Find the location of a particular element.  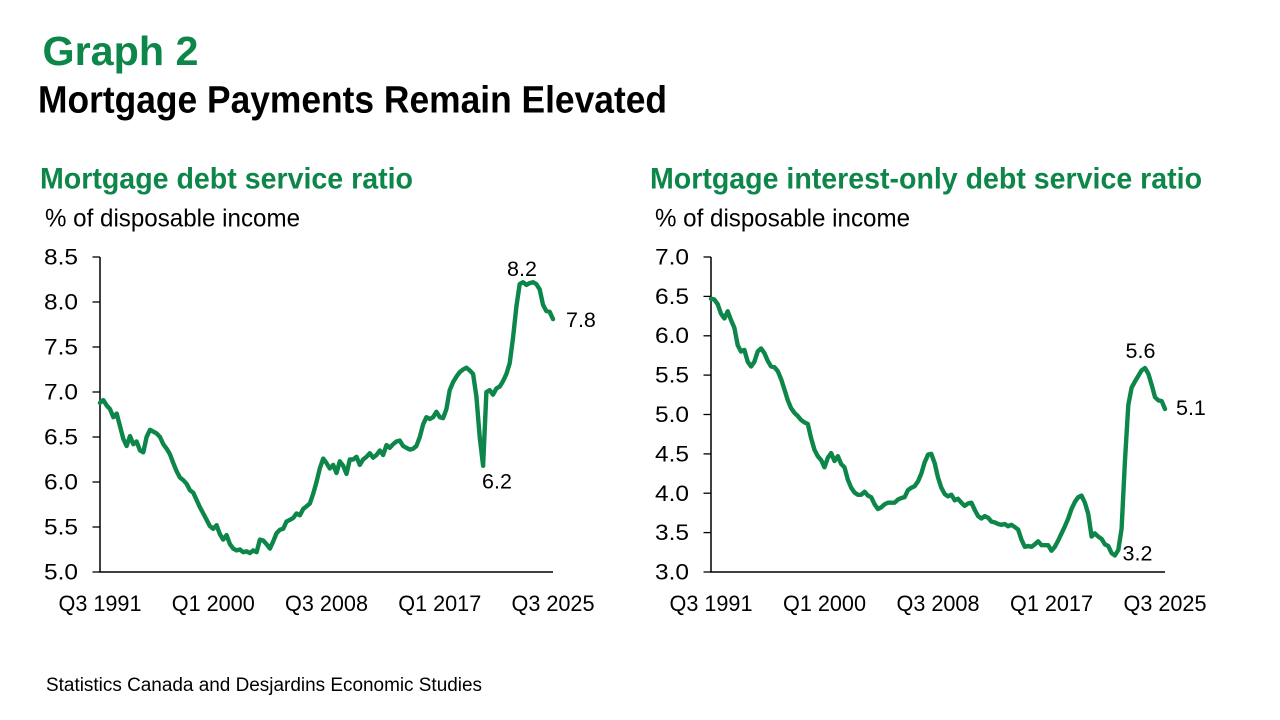

svg-text: 7.8 is located at coordinates (581, 320).